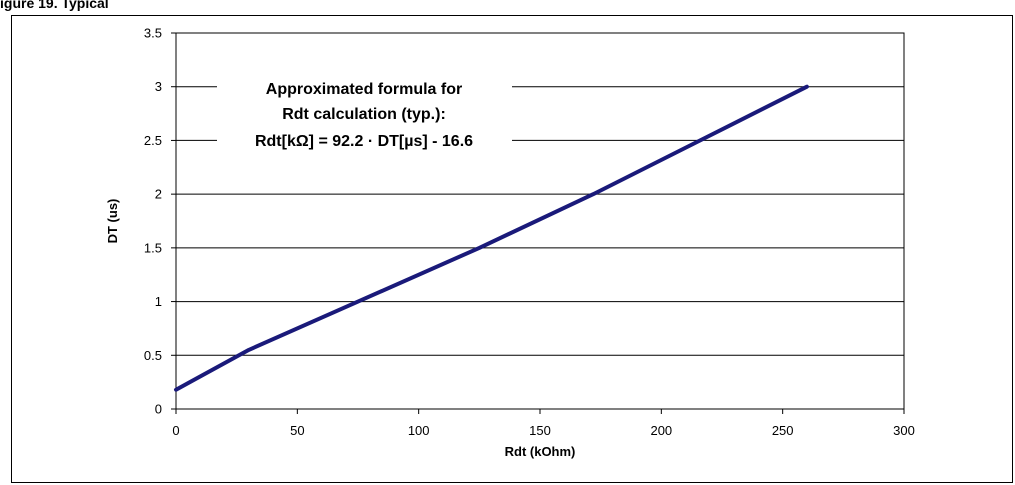  I want to click on x-tick-label-0: 0, so click(175, 430).